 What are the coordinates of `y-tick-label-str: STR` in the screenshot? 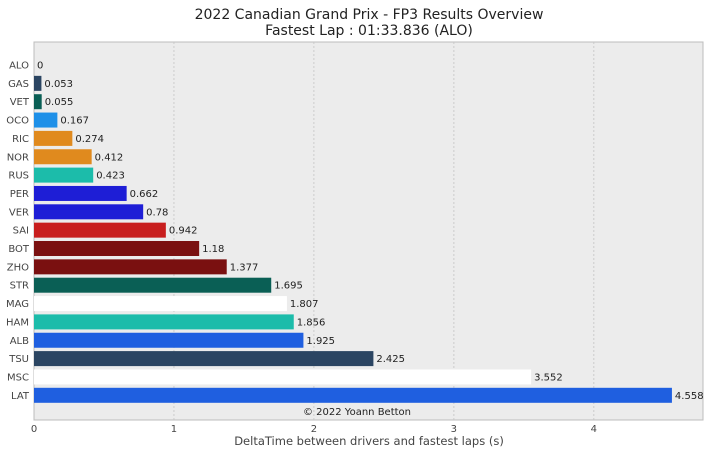 It's located at (19, 286).